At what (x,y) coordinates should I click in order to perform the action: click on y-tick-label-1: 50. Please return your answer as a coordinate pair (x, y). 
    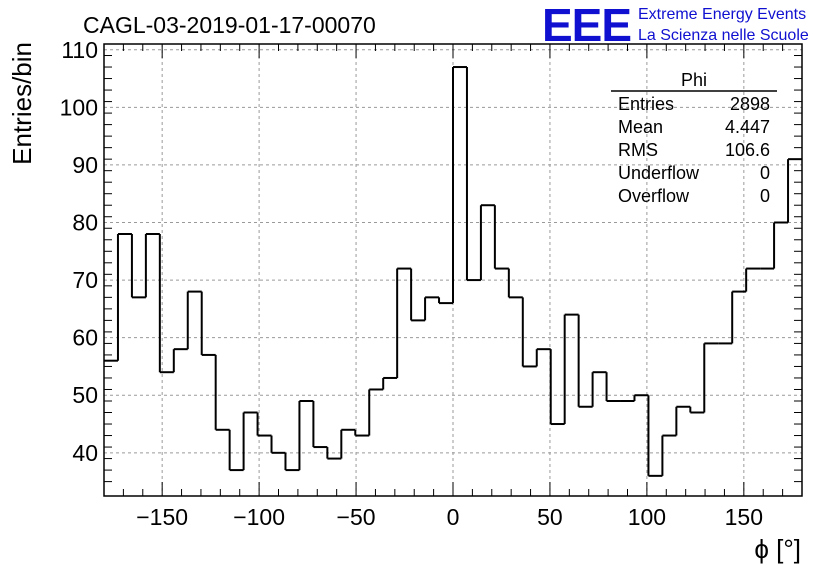
    Looking at the image, I should click on (85, 395).